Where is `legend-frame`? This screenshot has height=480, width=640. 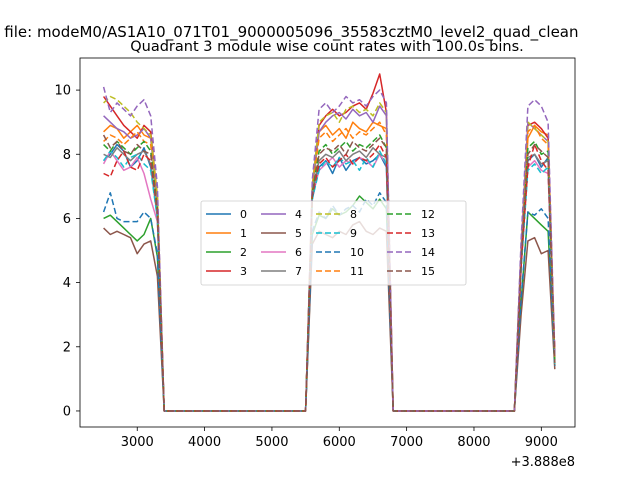 legend-frame is located at coordinates (333, 243).